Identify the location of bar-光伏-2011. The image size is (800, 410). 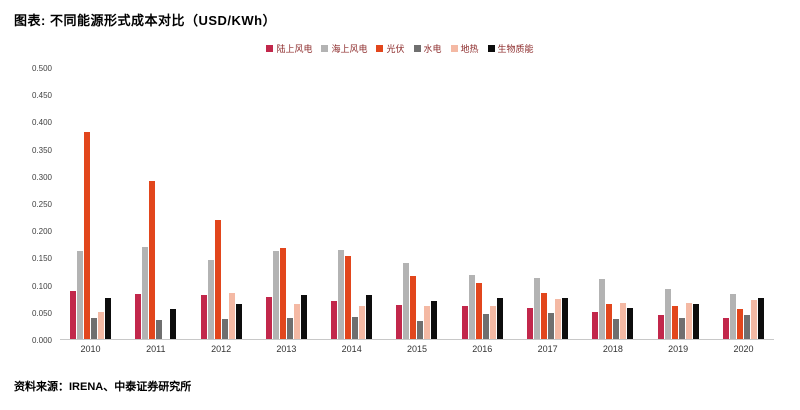
(152, 260).